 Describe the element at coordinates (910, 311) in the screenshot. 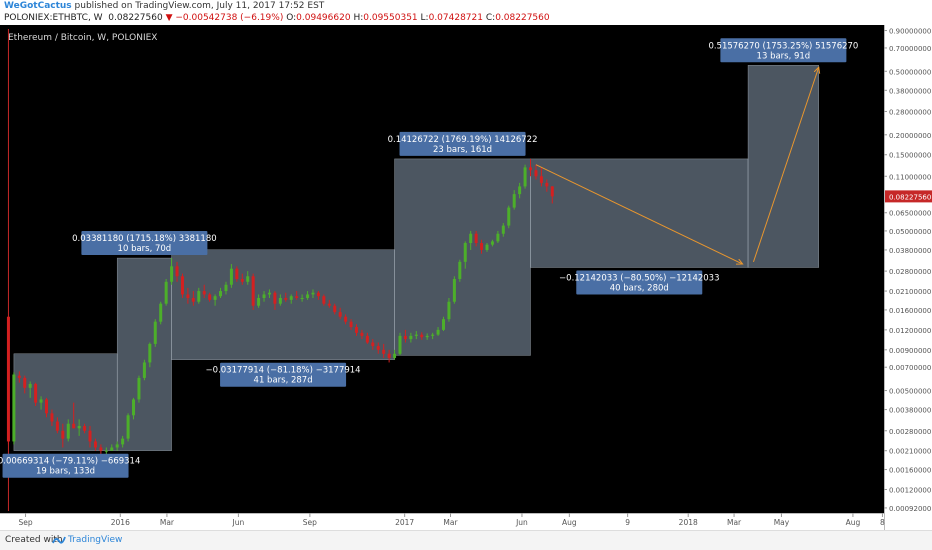

I see `price-tick-label: 0.01600000` at that location.